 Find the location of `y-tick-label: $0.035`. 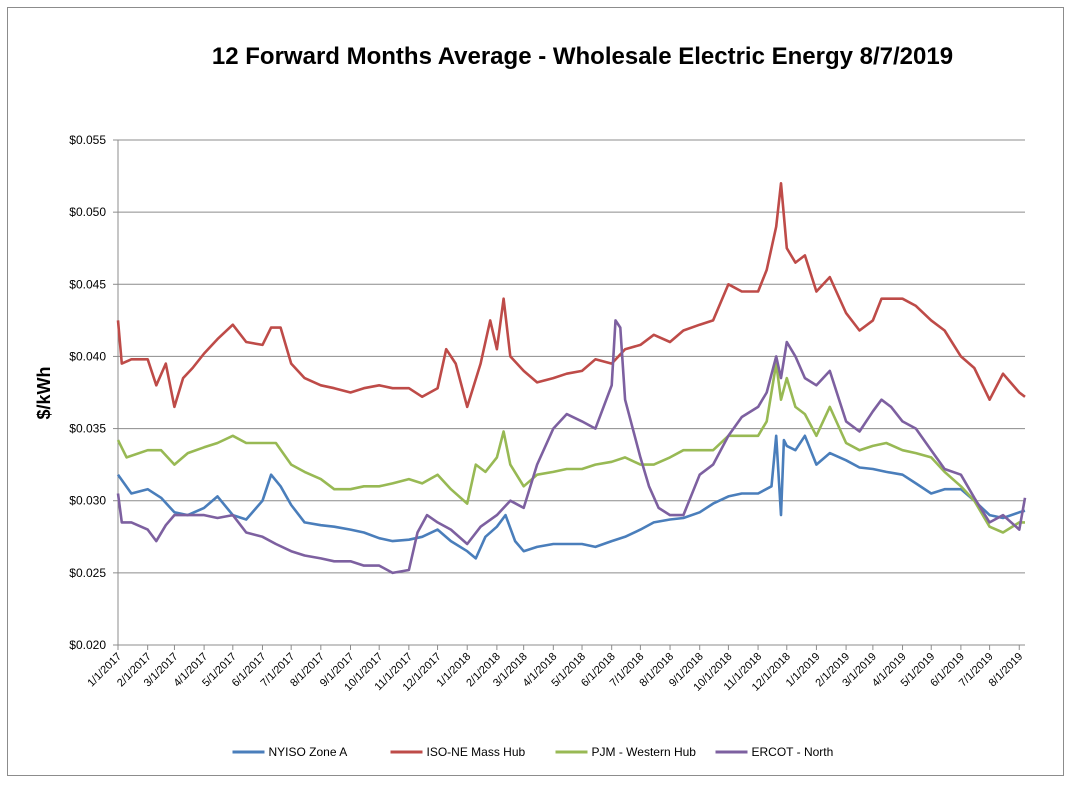

y-tick-label: $0.035 is located at coordinates (87, 429).